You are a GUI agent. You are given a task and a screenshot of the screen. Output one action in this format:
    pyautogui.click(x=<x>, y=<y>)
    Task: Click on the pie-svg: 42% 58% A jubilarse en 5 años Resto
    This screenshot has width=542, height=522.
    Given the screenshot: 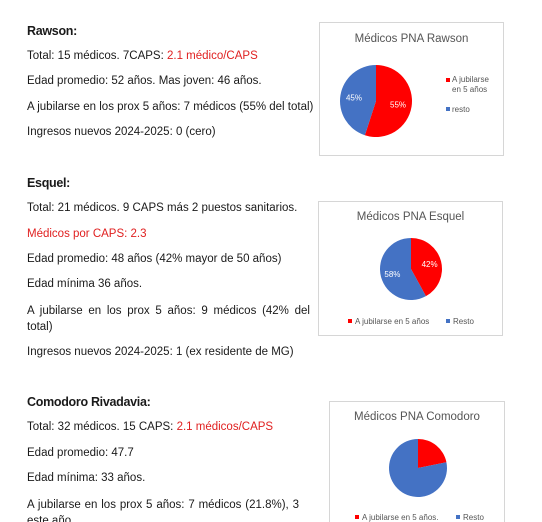 What is the action you would take?
    pyautogui.click(x=411, y=282)
    